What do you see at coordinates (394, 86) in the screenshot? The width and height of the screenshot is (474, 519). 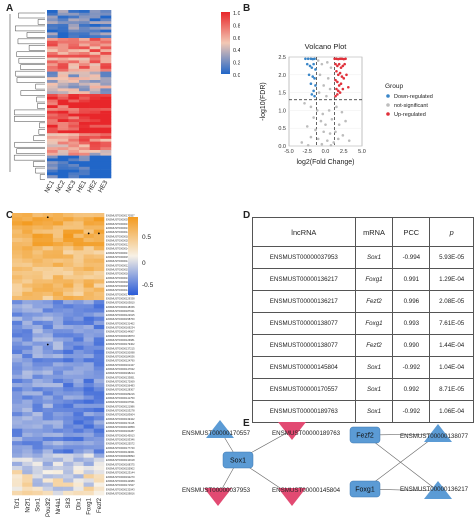 I see `legend-title: Group` at bounding box center [394, 86].